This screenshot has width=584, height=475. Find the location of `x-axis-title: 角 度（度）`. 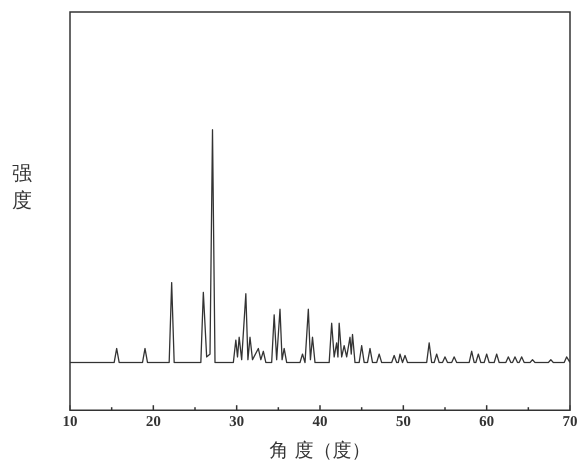

x-axis-title: 角 度（度） is located at coordinates (320, 451).